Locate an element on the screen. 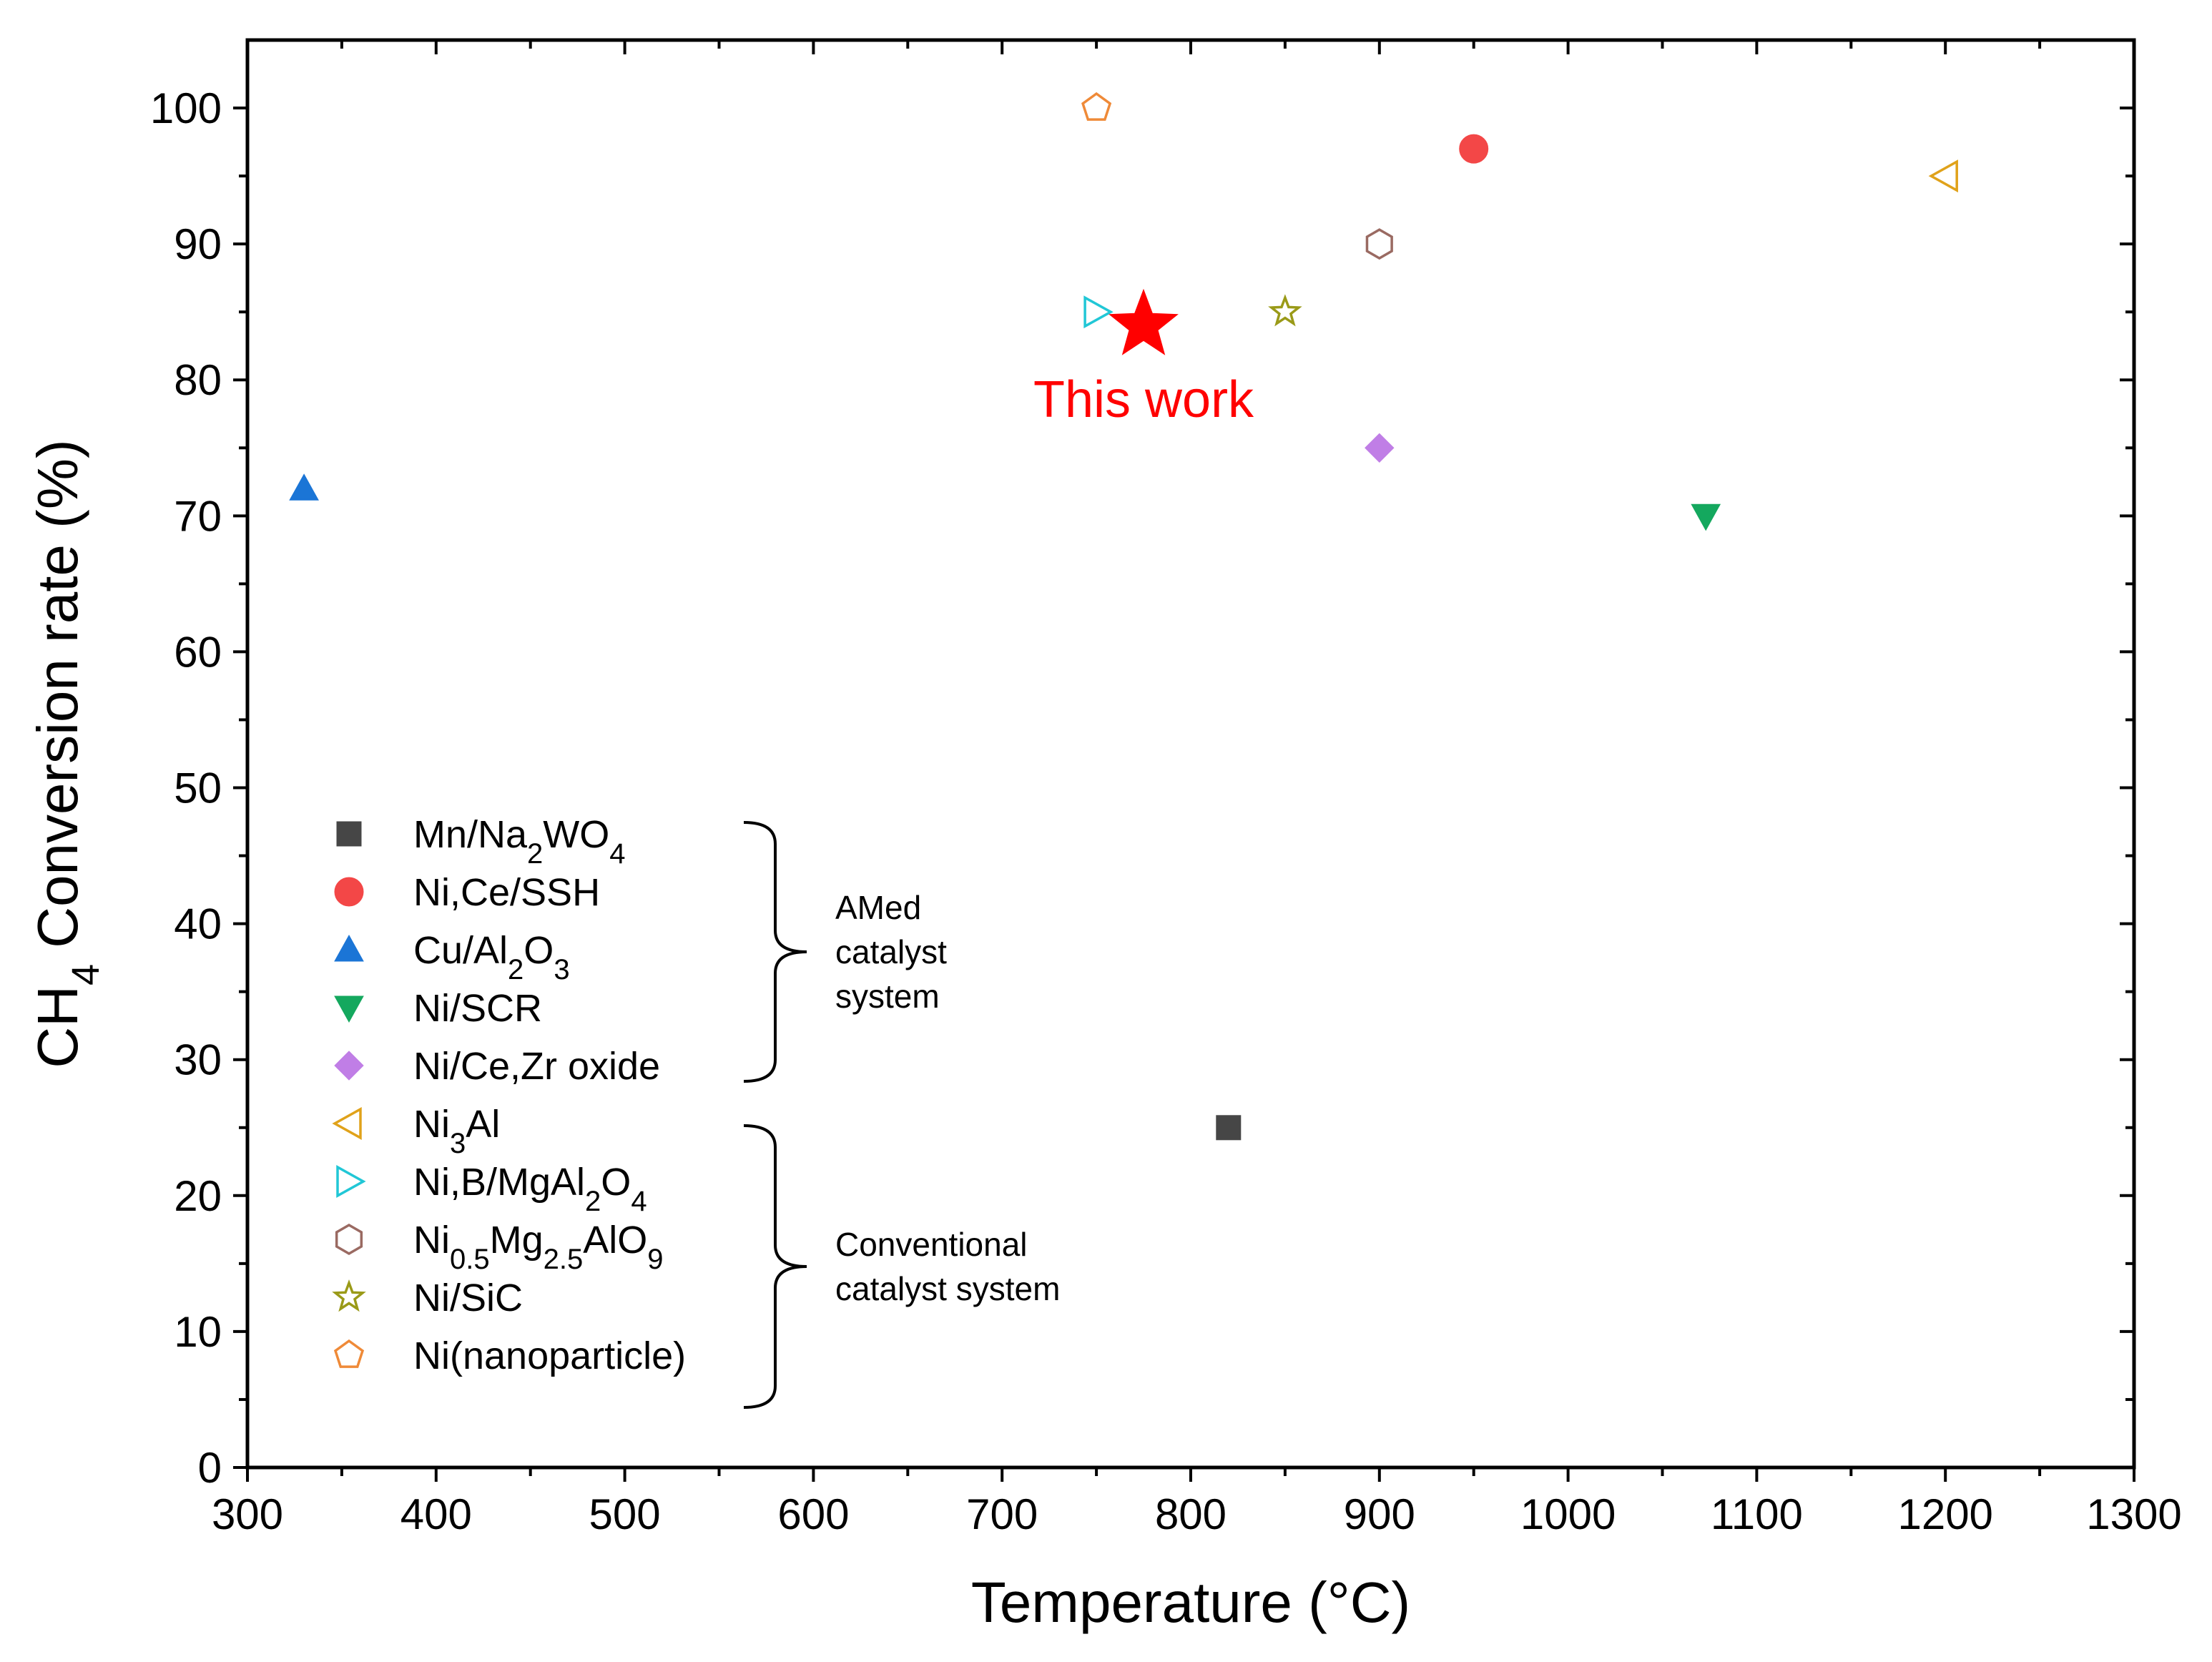  legend-marker-ni-ce-zr-oxide is located at coordinates (349, 1066).